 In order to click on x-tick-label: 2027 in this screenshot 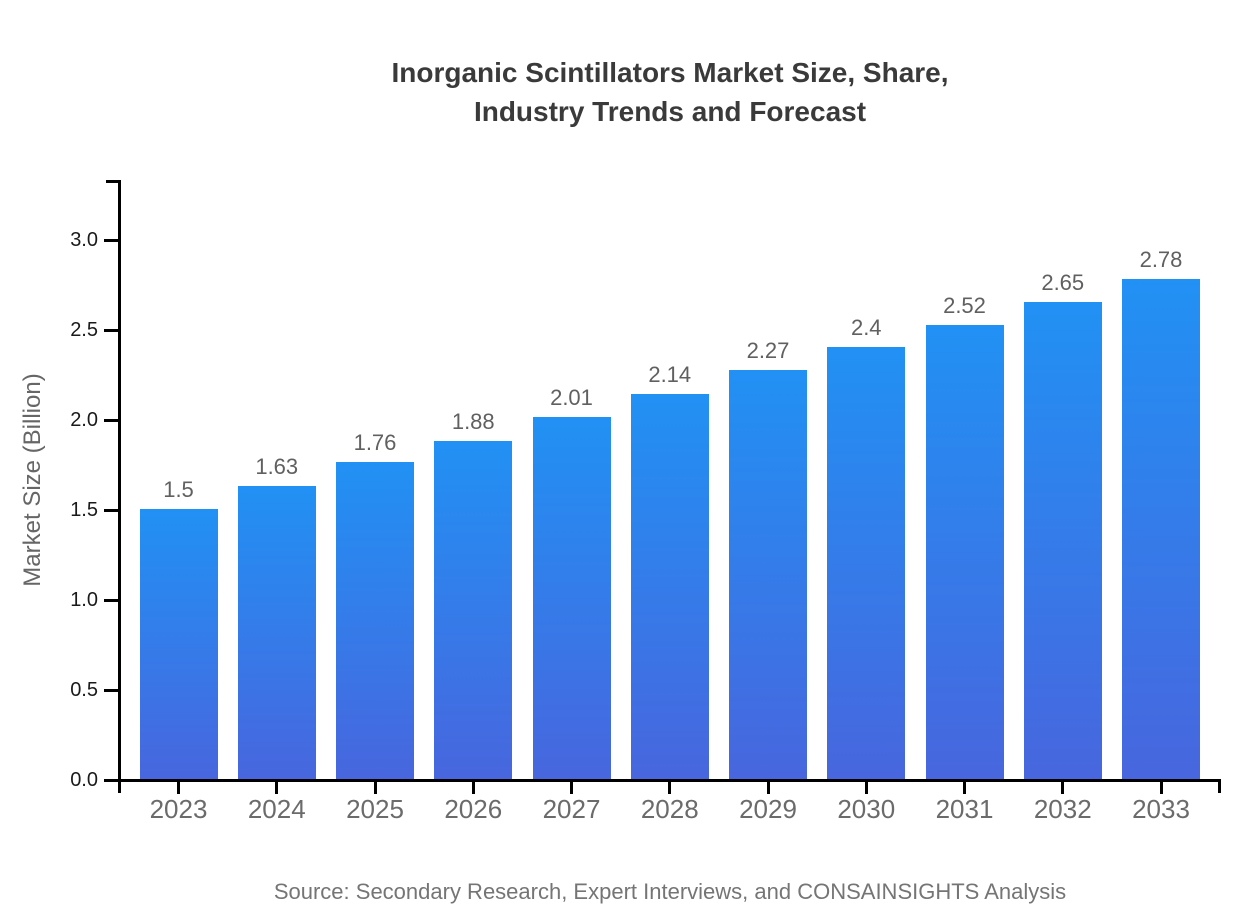, I will do `click(571, 809)`.